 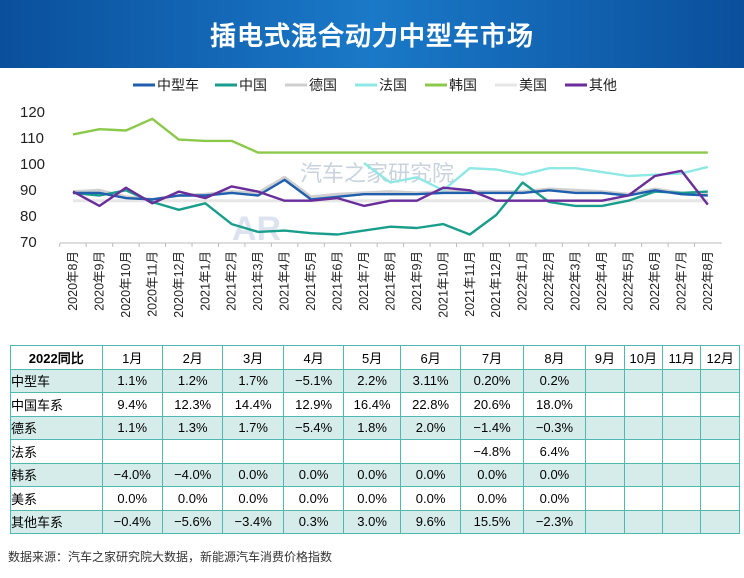 What do you see at coordinates (256, 229) in the screenshot?
I see `watermark-logo: AR` at bounding box center [256, 229].